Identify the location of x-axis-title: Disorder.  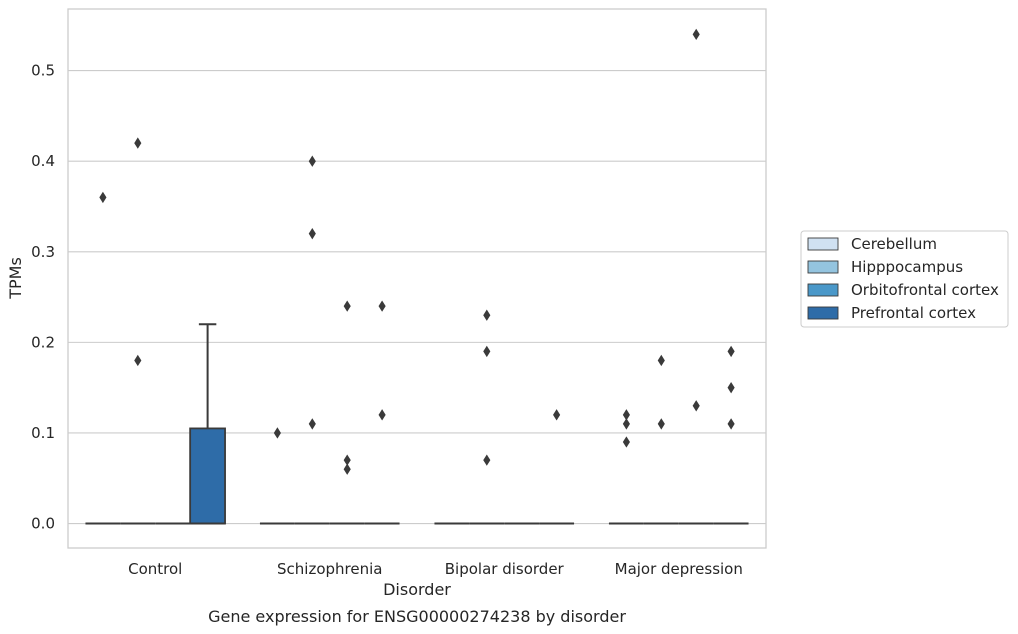
(417, 589).